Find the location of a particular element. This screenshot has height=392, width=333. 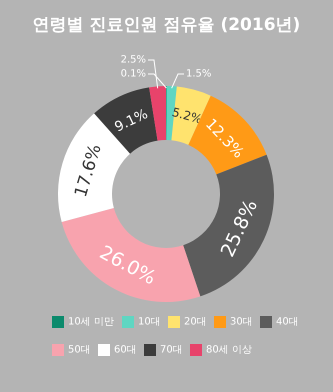

legend-label: 20대 is located at coordinates (195, 322).